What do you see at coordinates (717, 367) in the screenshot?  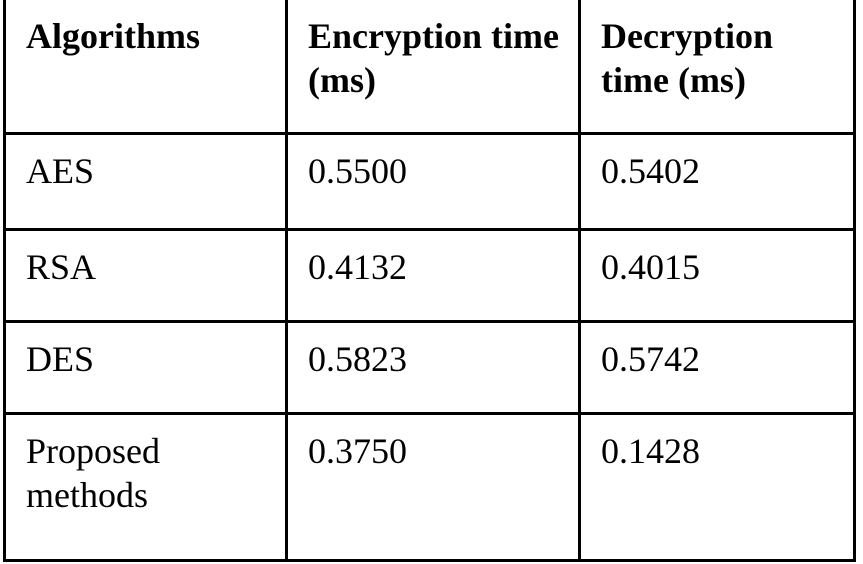 I see `cell-decryption: 0.5742` at bounding box center [717, 367].